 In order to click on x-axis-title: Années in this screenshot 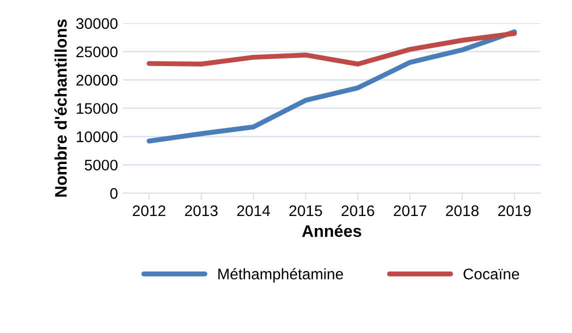, I will do `click(332, 230)`.